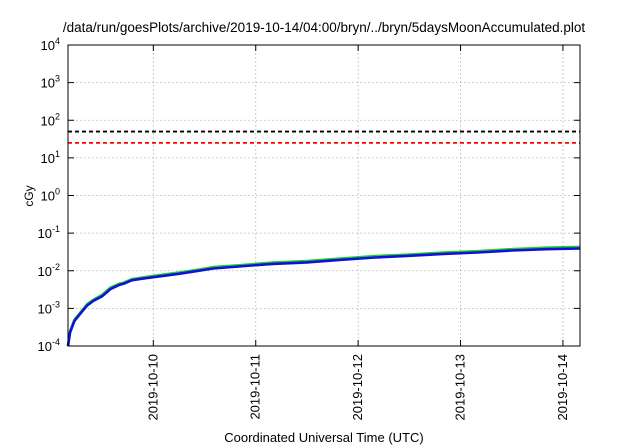 The height and width of the screenshot is (448, 640). I want to click on y-tick-label: 10⁻³, so click(49, 307).